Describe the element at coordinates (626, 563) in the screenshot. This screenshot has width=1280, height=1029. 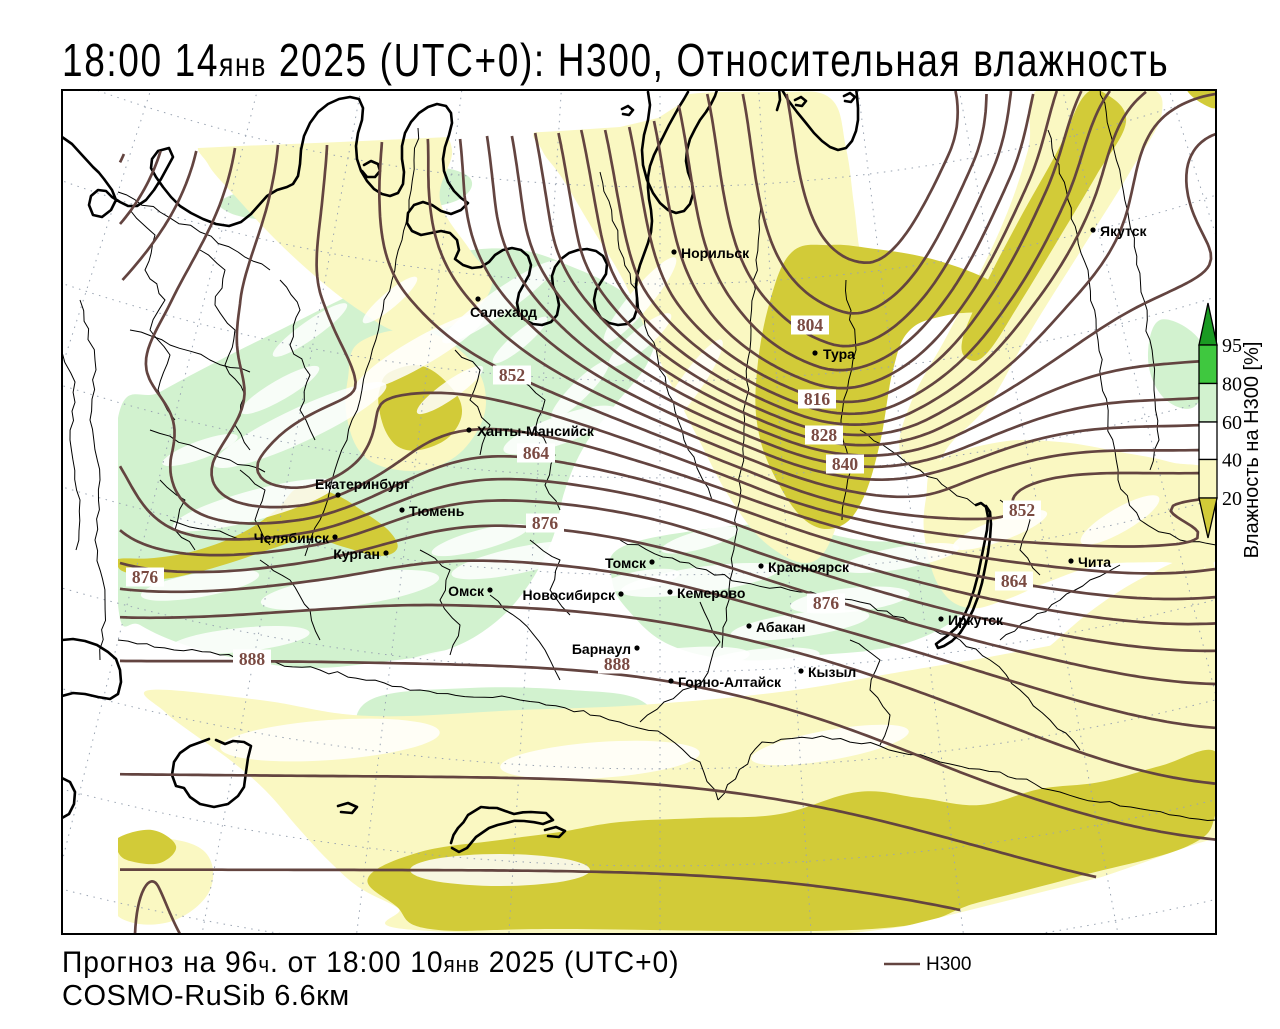
I see `svg-text: Томск` at that location.